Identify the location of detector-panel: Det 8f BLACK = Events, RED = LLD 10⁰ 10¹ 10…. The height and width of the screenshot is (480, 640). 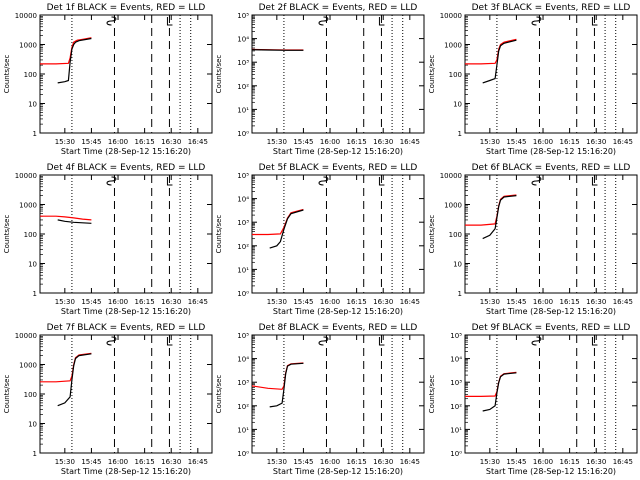
(320, 399).